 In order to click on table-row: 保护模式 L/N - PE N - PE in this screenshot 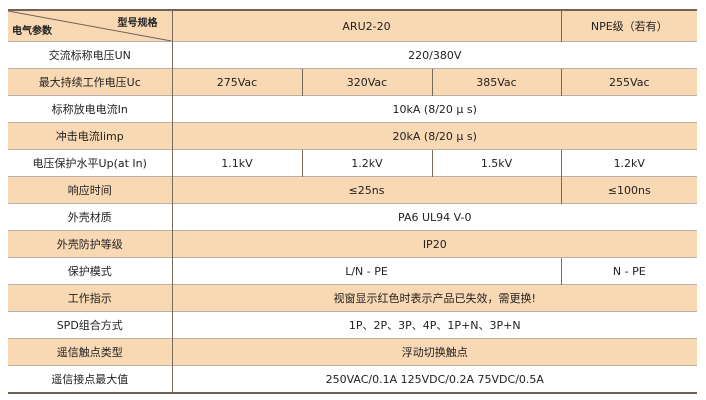, I will do `click(353, 271)`.